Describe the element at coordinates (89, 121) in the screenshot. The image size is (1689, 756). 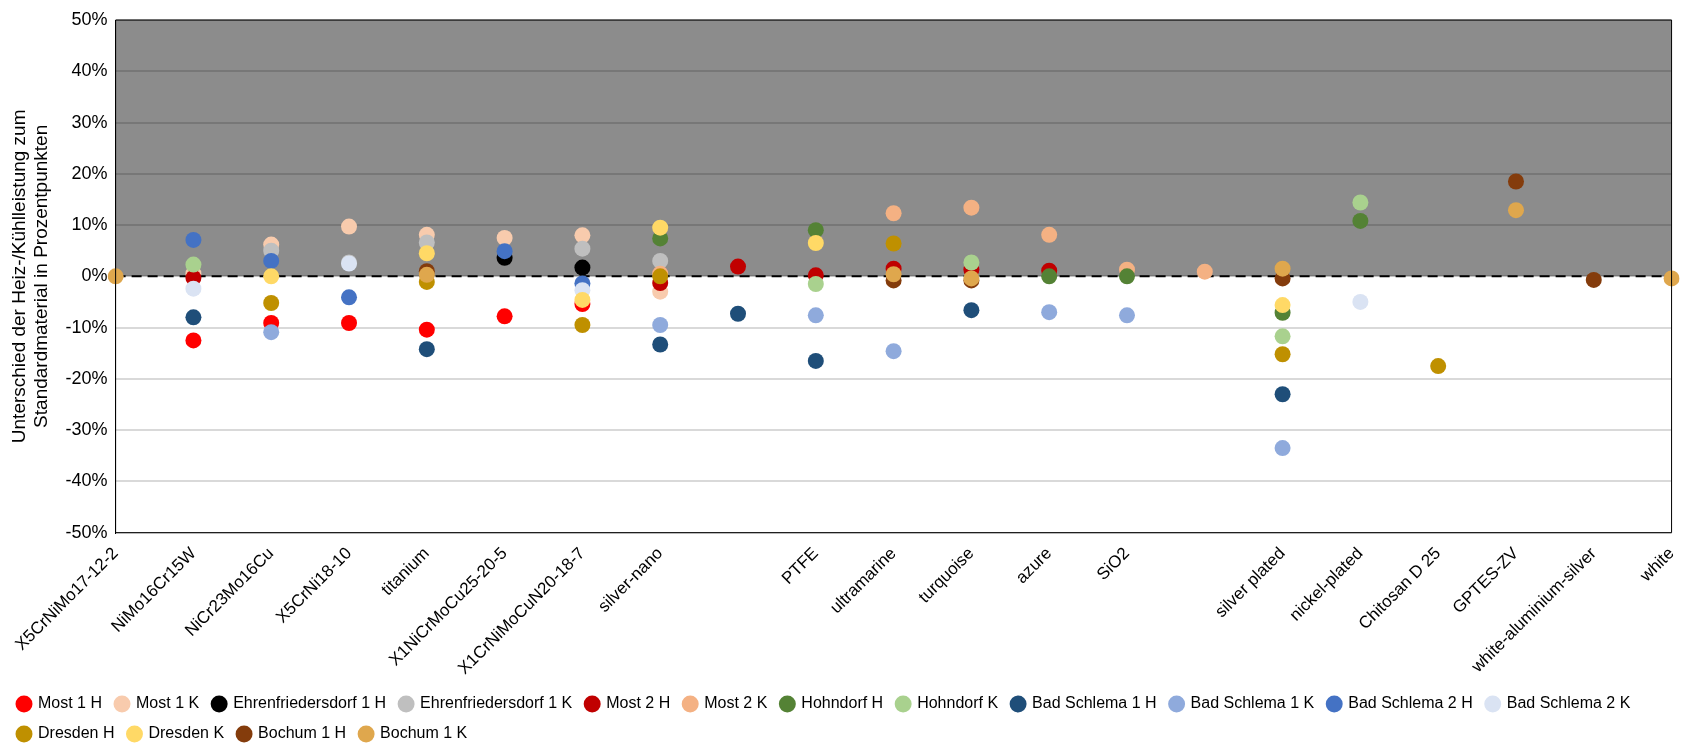
I see `y-tick-label: 30%` at that location.